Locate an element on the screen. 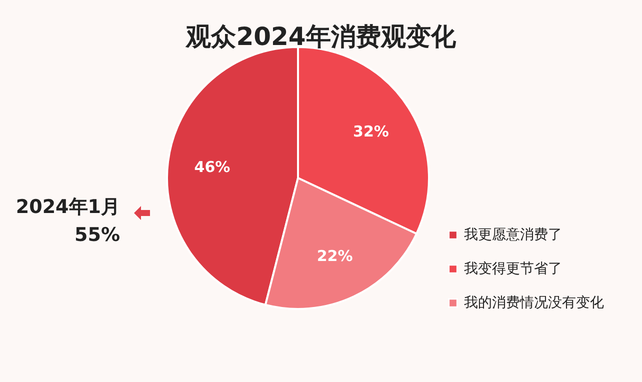  data-label: 46% is located at coordinates (212, 167).